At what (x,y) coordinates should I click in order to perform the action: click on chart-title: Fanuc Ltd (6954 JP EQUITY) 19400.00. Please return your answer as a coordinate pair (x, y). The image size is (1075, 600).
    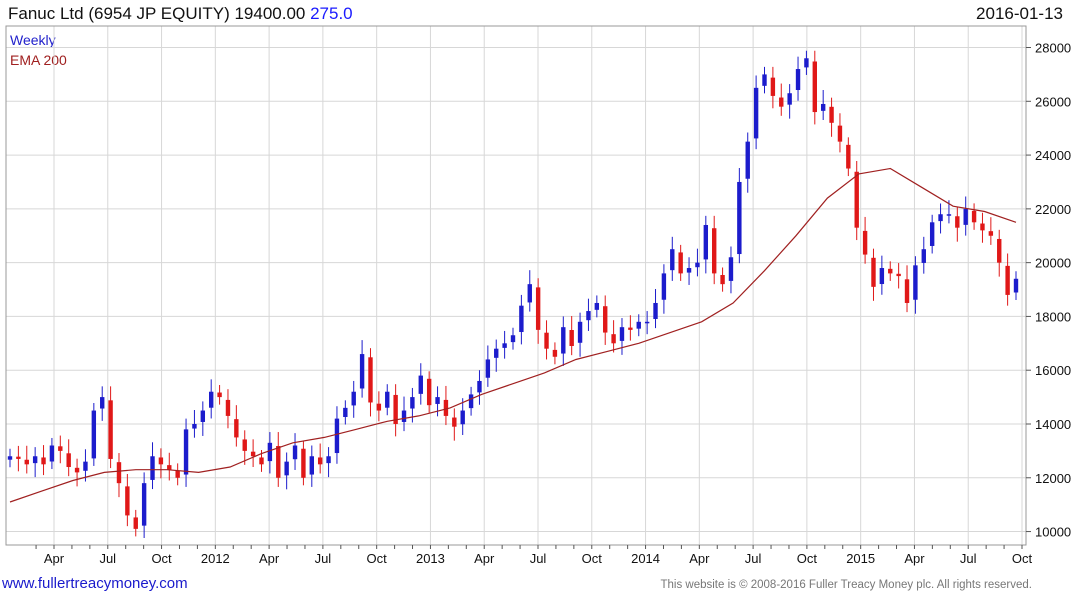
    Looking at the image, I should click on (157, 13).